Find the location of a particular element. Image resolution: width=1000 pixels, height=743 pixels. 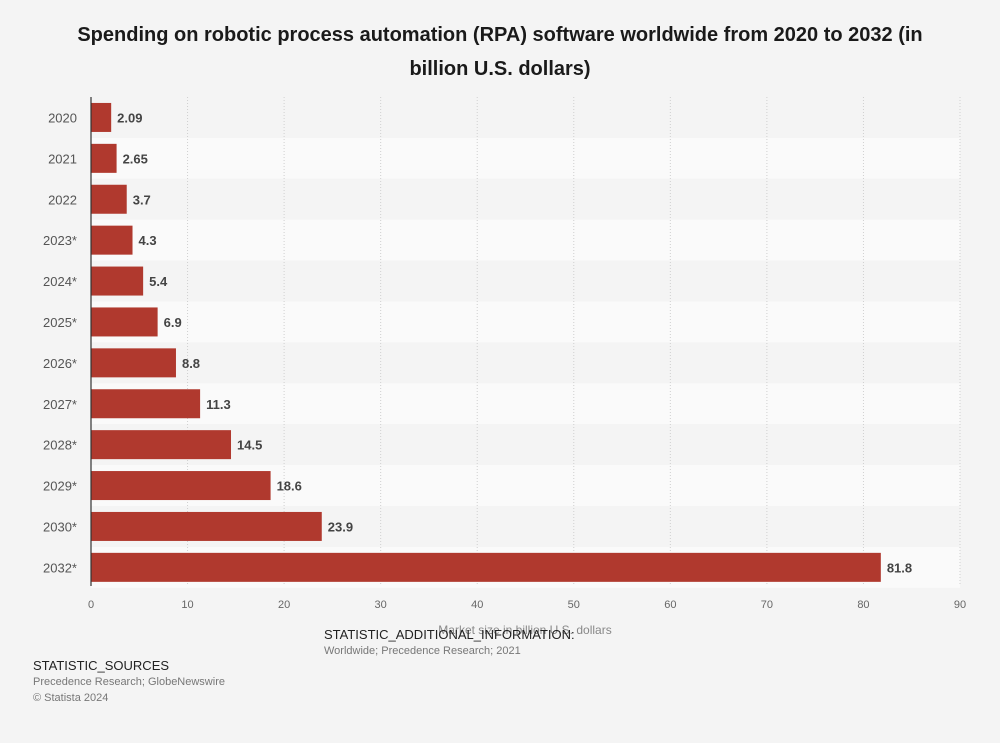

x-tick-label: 20 is located at coordinates (284, 605).